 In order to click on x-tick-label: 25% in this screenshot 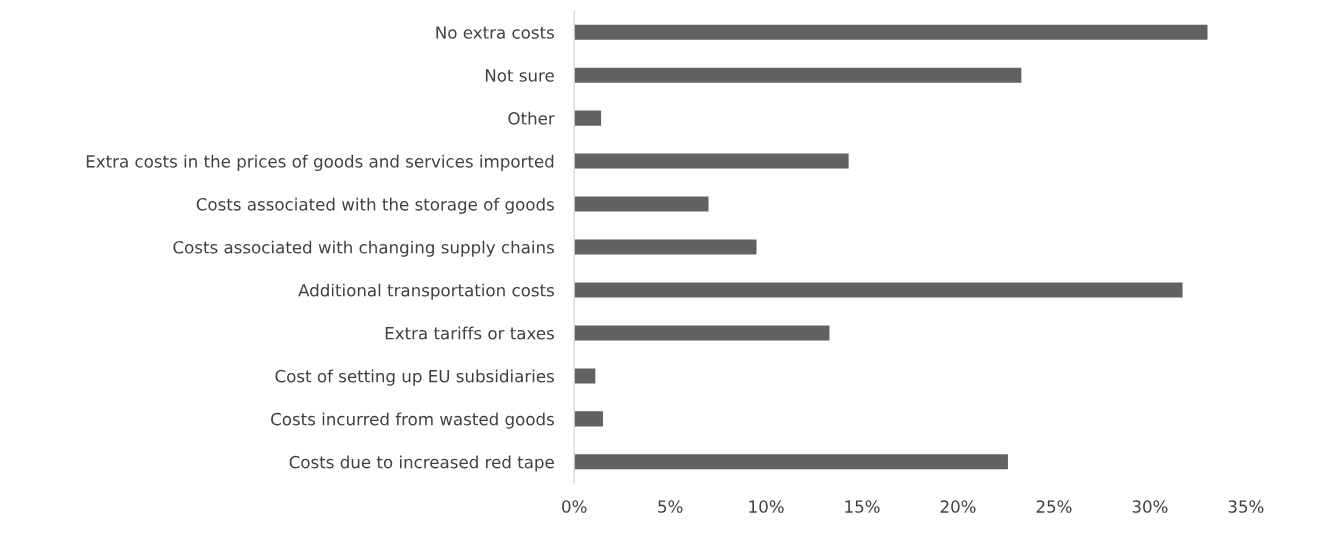, I will do `click(1054, 506)`.